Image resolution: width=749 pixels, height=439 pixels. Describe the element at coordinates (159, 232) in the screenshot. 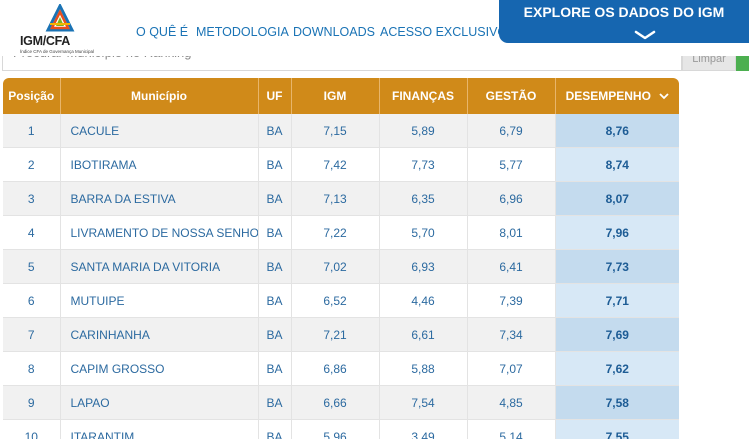

I see `cell-municipio: LIVRAMENTO DE NOSSA SENHORA` at that location.